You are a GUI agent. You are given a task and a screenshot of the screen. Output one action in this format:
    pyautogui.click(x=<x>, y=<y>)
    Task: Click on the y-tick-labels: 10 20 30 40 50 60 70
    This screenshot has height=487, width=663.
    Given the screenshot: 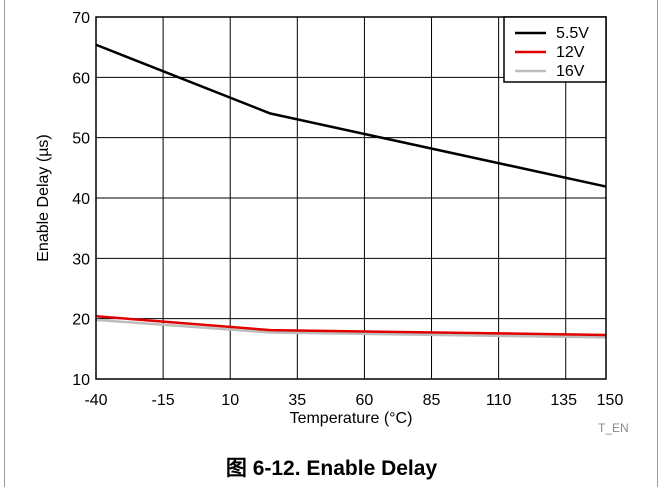 What is the action you would take?
    pyautogui.click(x=81, y=199)
    